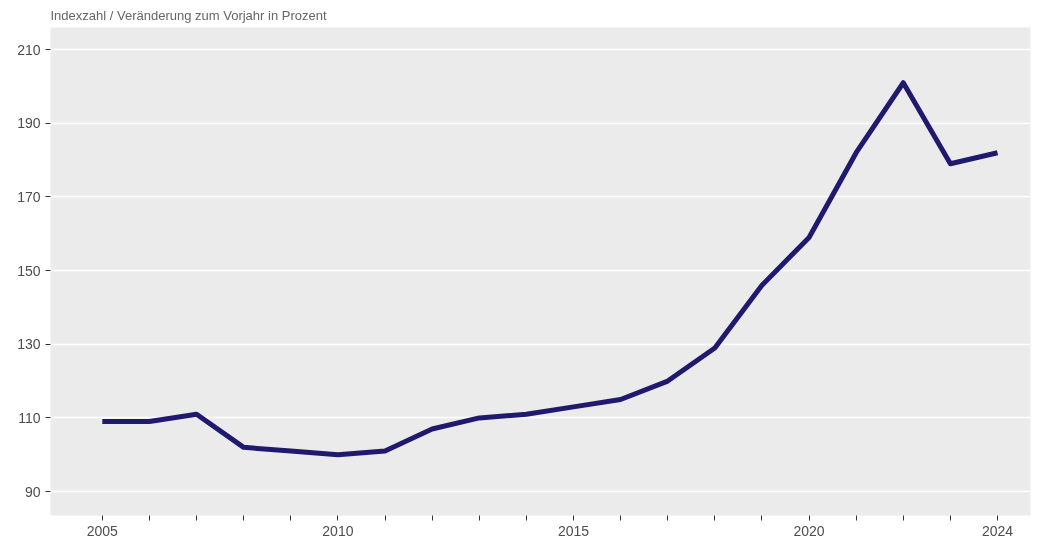 Image resolution: width=1043 pixels, height=549 pixels. Describe the element at coordinates (809, 530) in the screenshot. I see `x-tick-label: 2020` at that location.